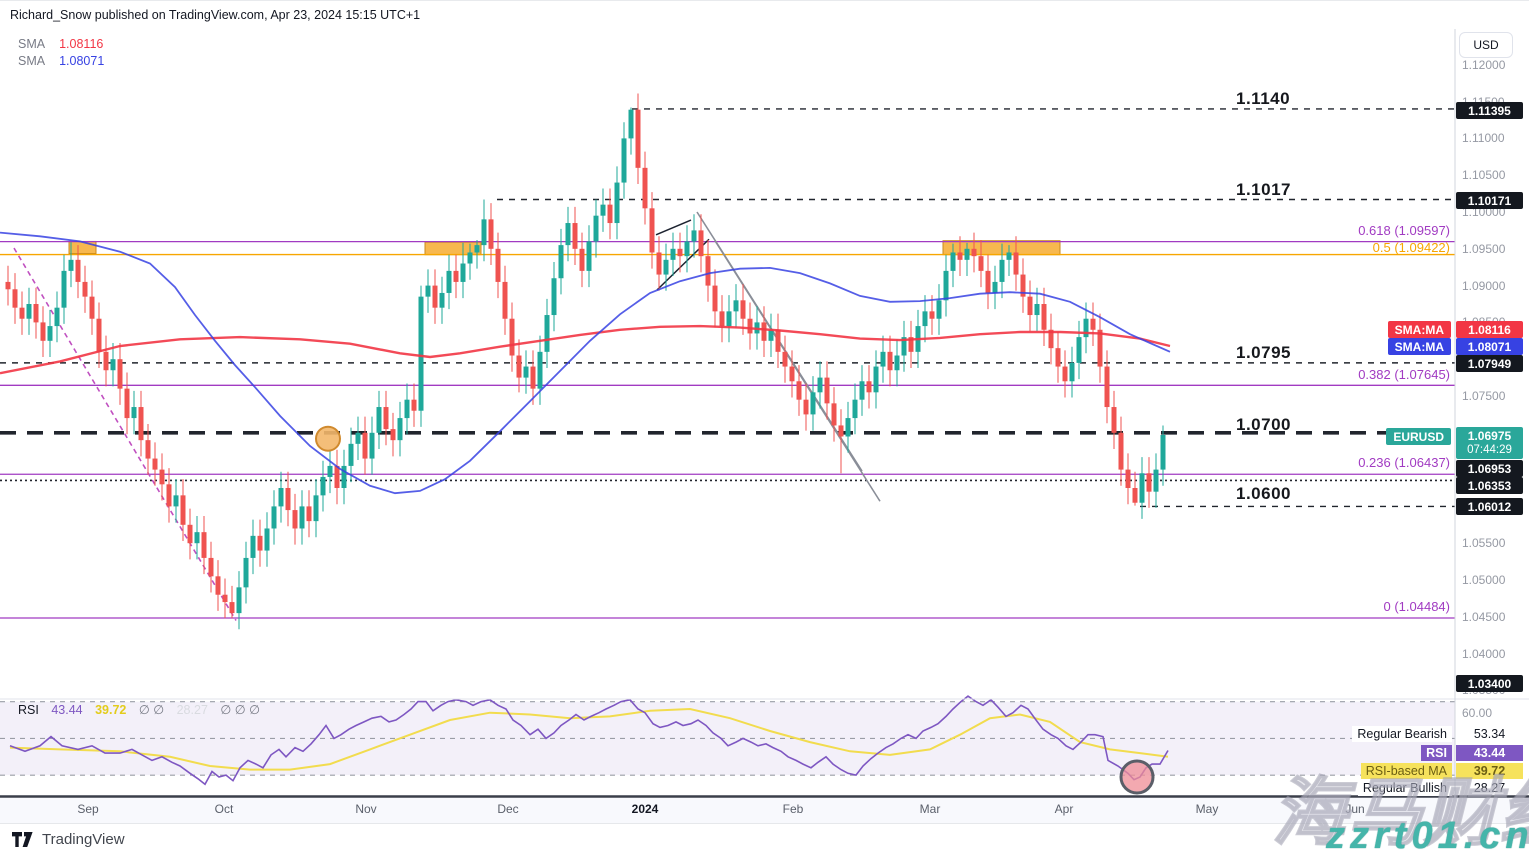 This screenshot has width=1529, height=858. I want to click on price-axis-tick: 1.04000, so click(1484, 654).